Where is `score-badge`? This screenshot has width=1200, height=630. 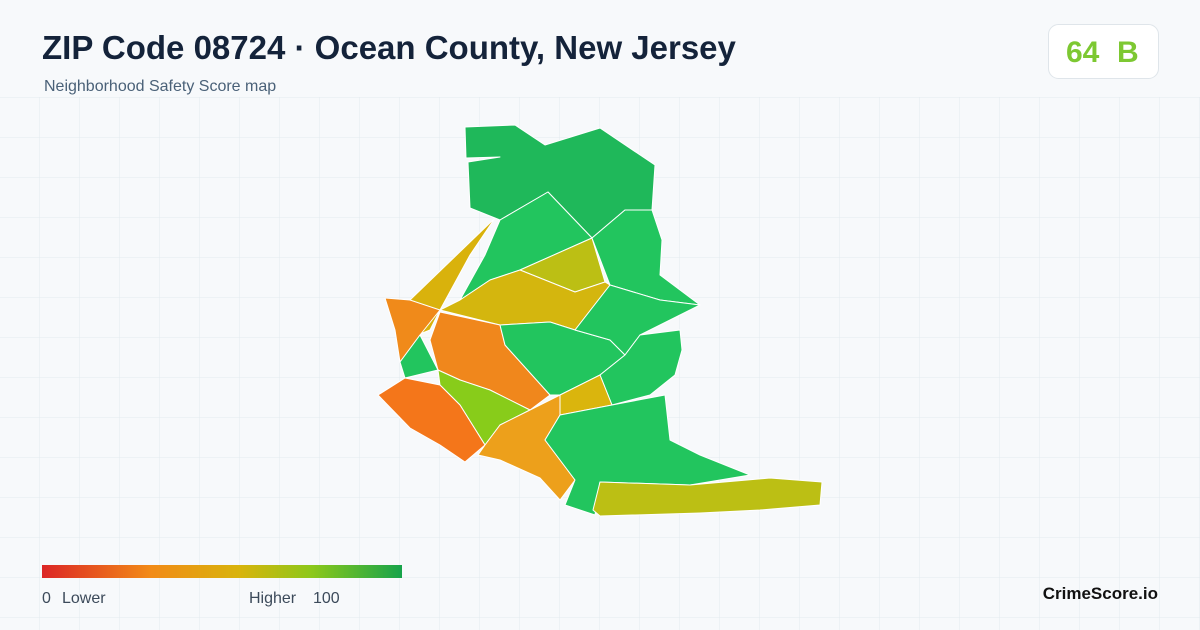
score-badge is located at coordinates (1103, 51).